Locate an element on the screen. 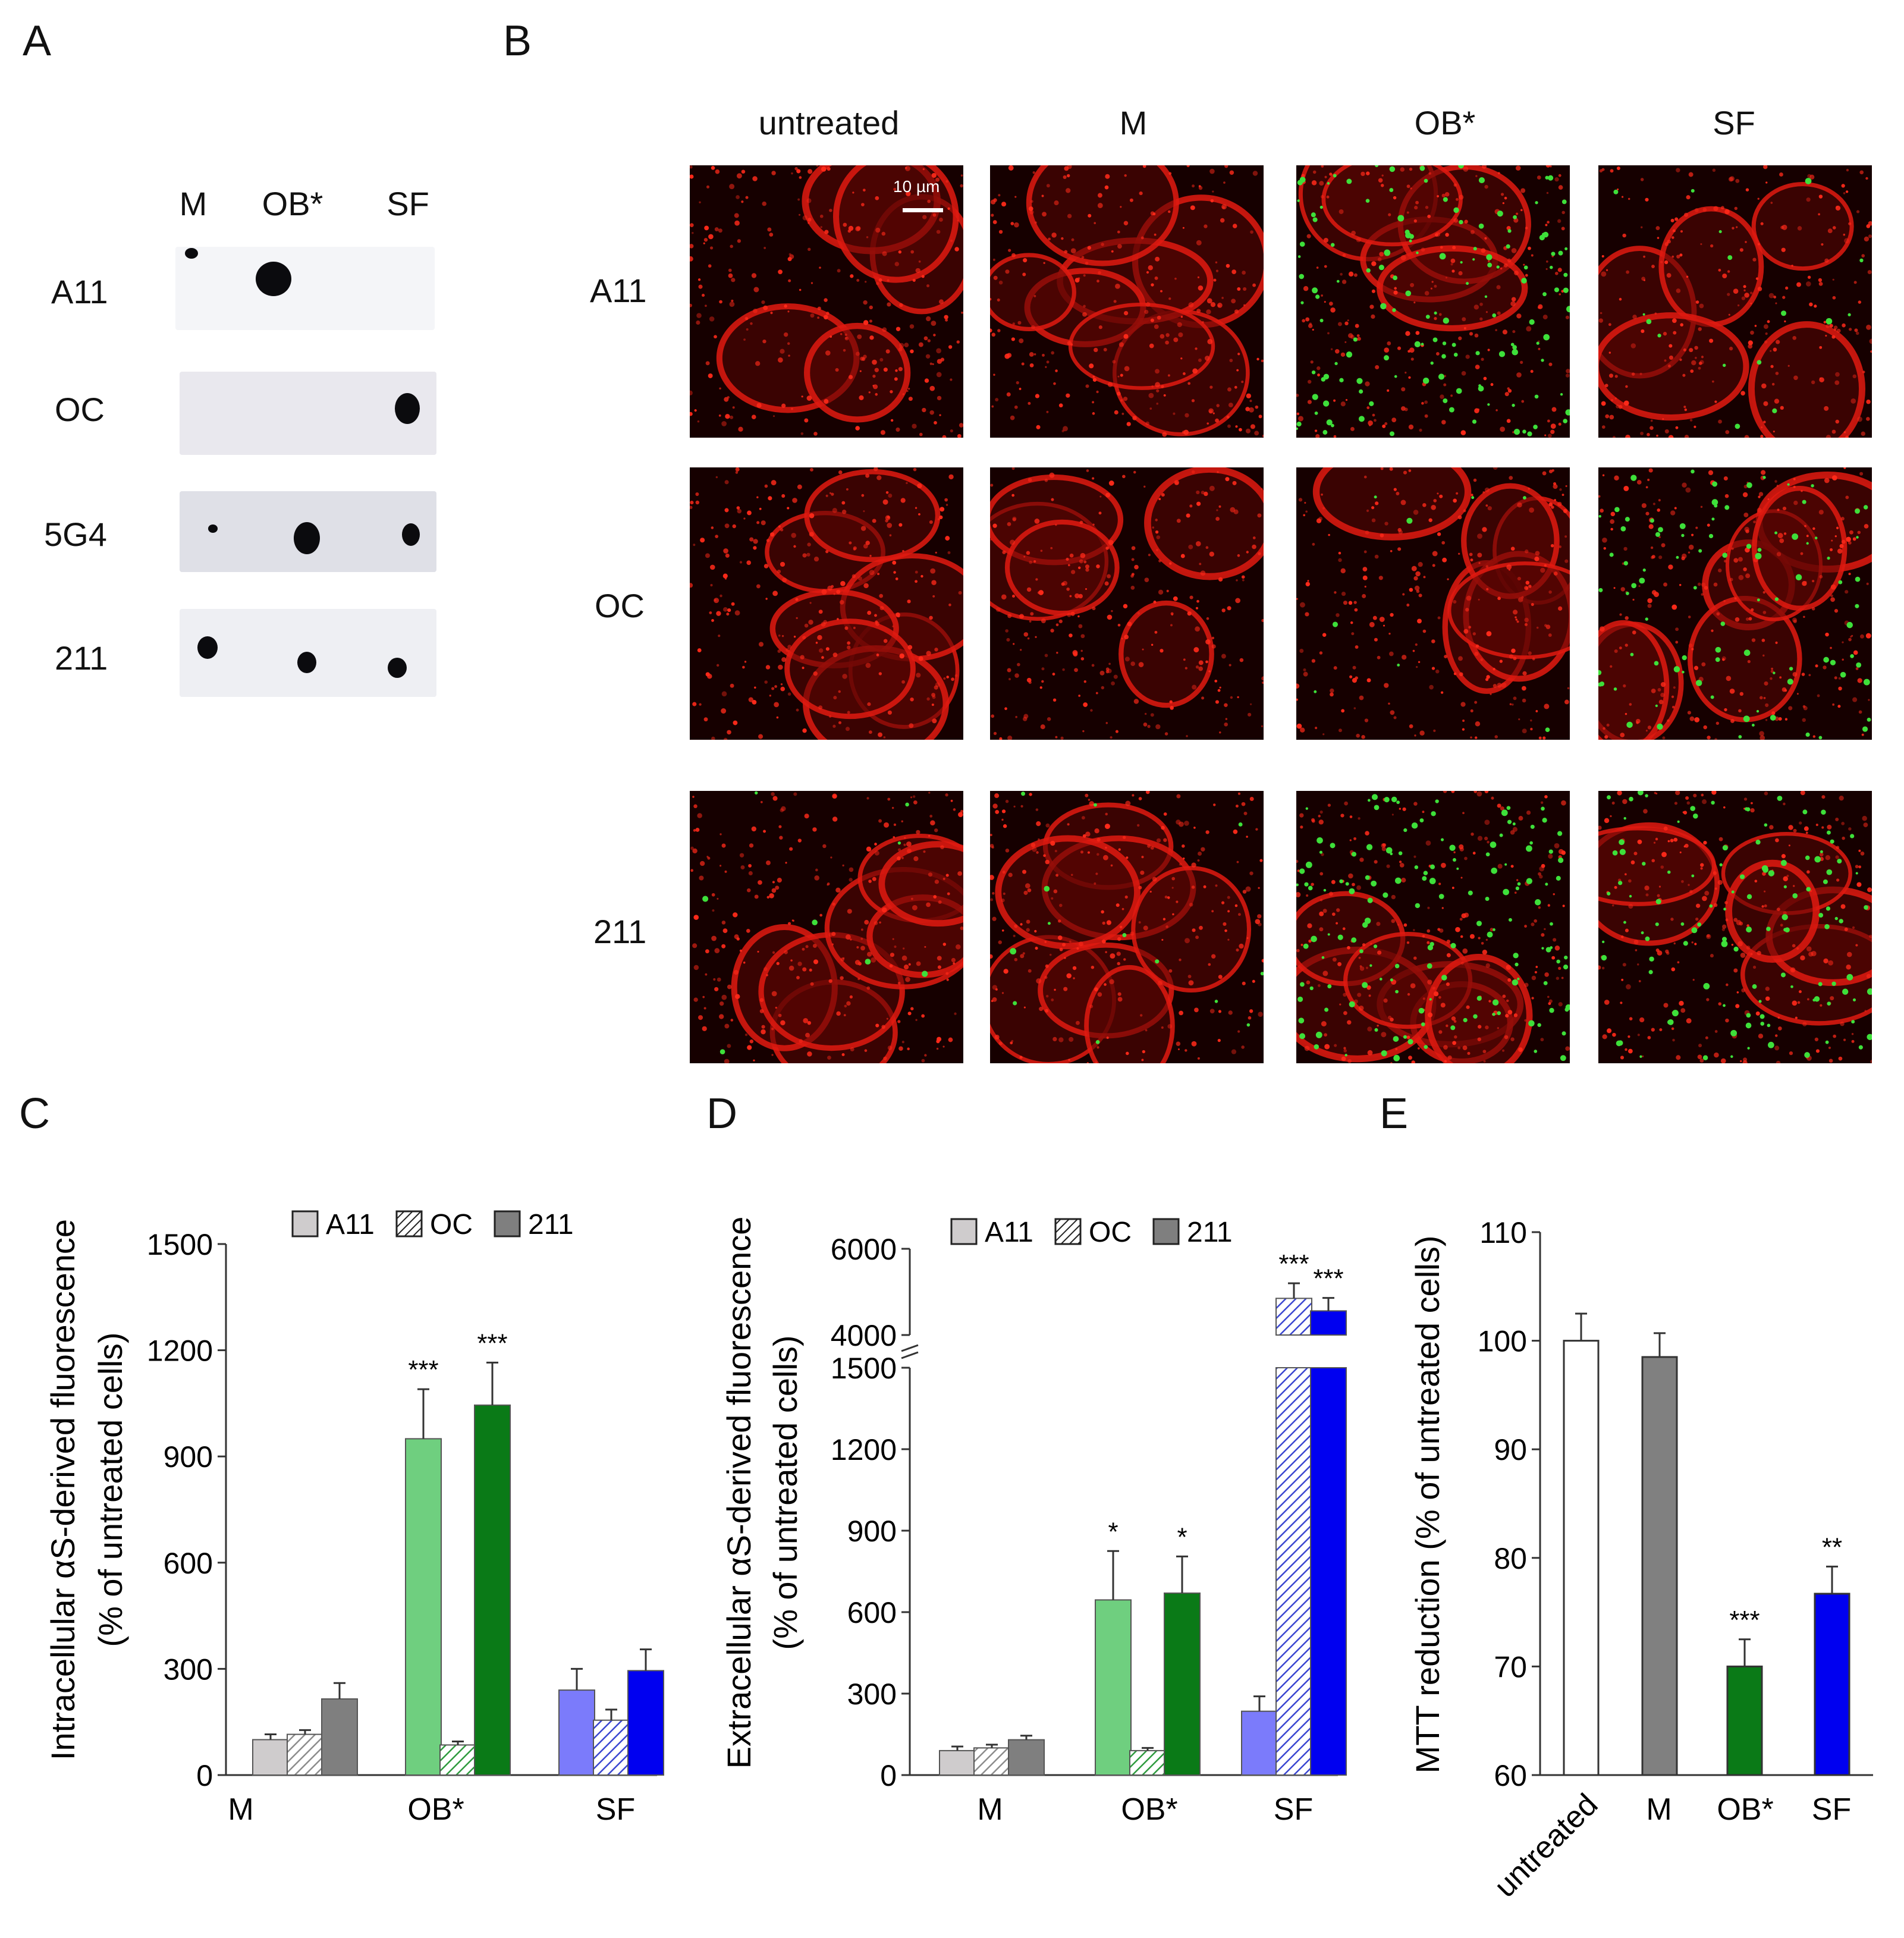  micro-col-ob: OB* is located at coordinates (1445, 123).